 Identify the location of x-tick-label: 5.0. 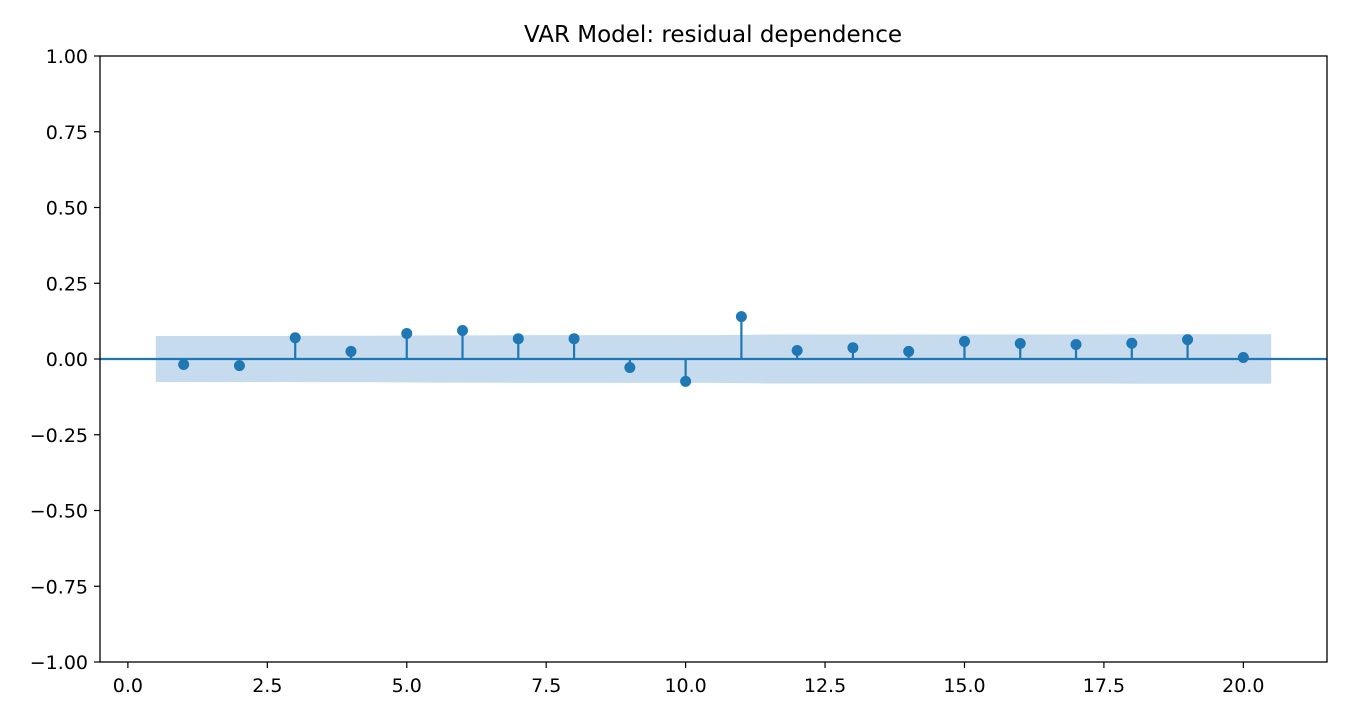
(407, 686).